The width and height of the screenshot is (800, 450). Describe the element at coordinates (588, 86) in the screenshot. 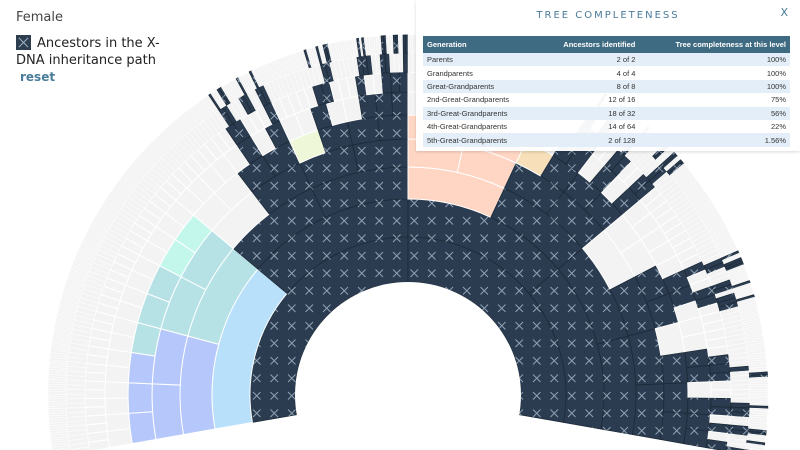

I see `cell-identified: 8 of 8` at that location.